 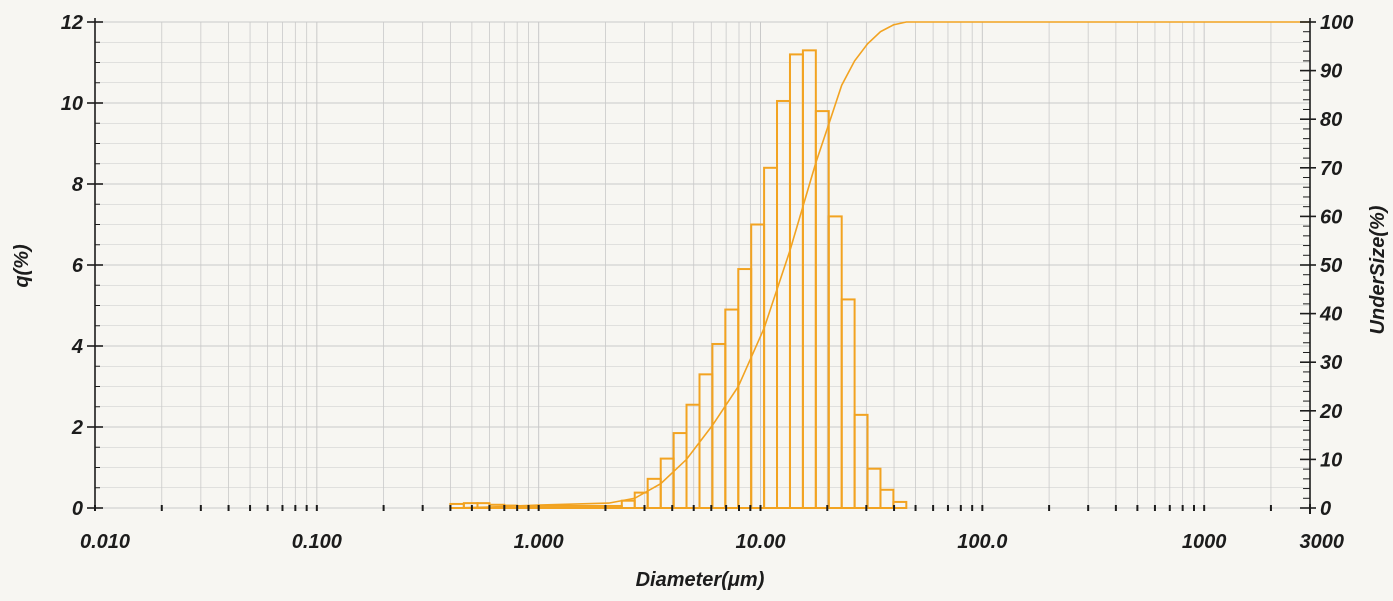 What do you see at coordinates (77, 347) in the screenshot?
I see `y-tick-label: 4` at bounding box center [77, 347].